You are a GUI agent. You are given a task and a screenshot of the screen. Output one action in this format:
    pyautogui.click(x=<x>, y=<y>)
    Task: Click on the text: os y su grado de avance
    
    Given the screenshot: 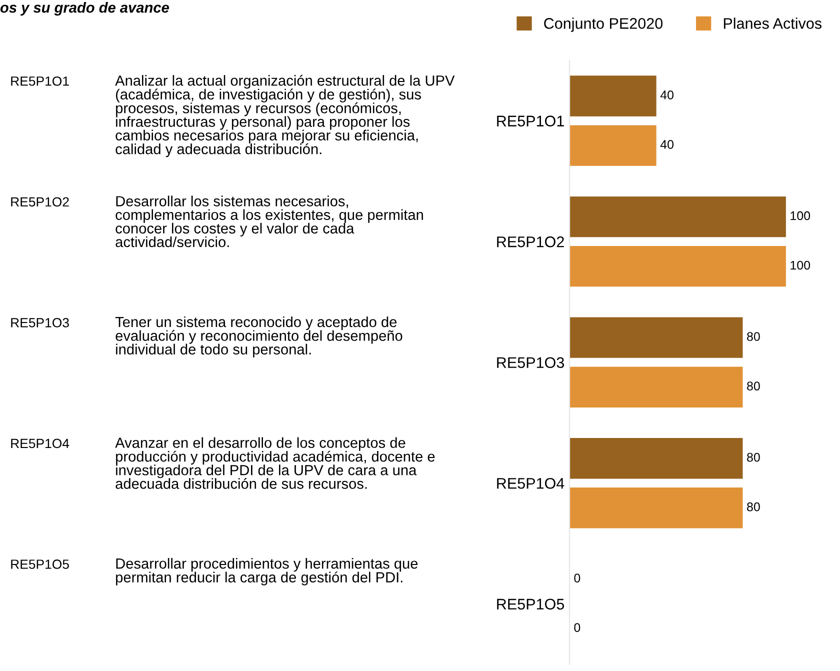 What is the action you would take?
    pyautogui.click(x=84, y=9)
    